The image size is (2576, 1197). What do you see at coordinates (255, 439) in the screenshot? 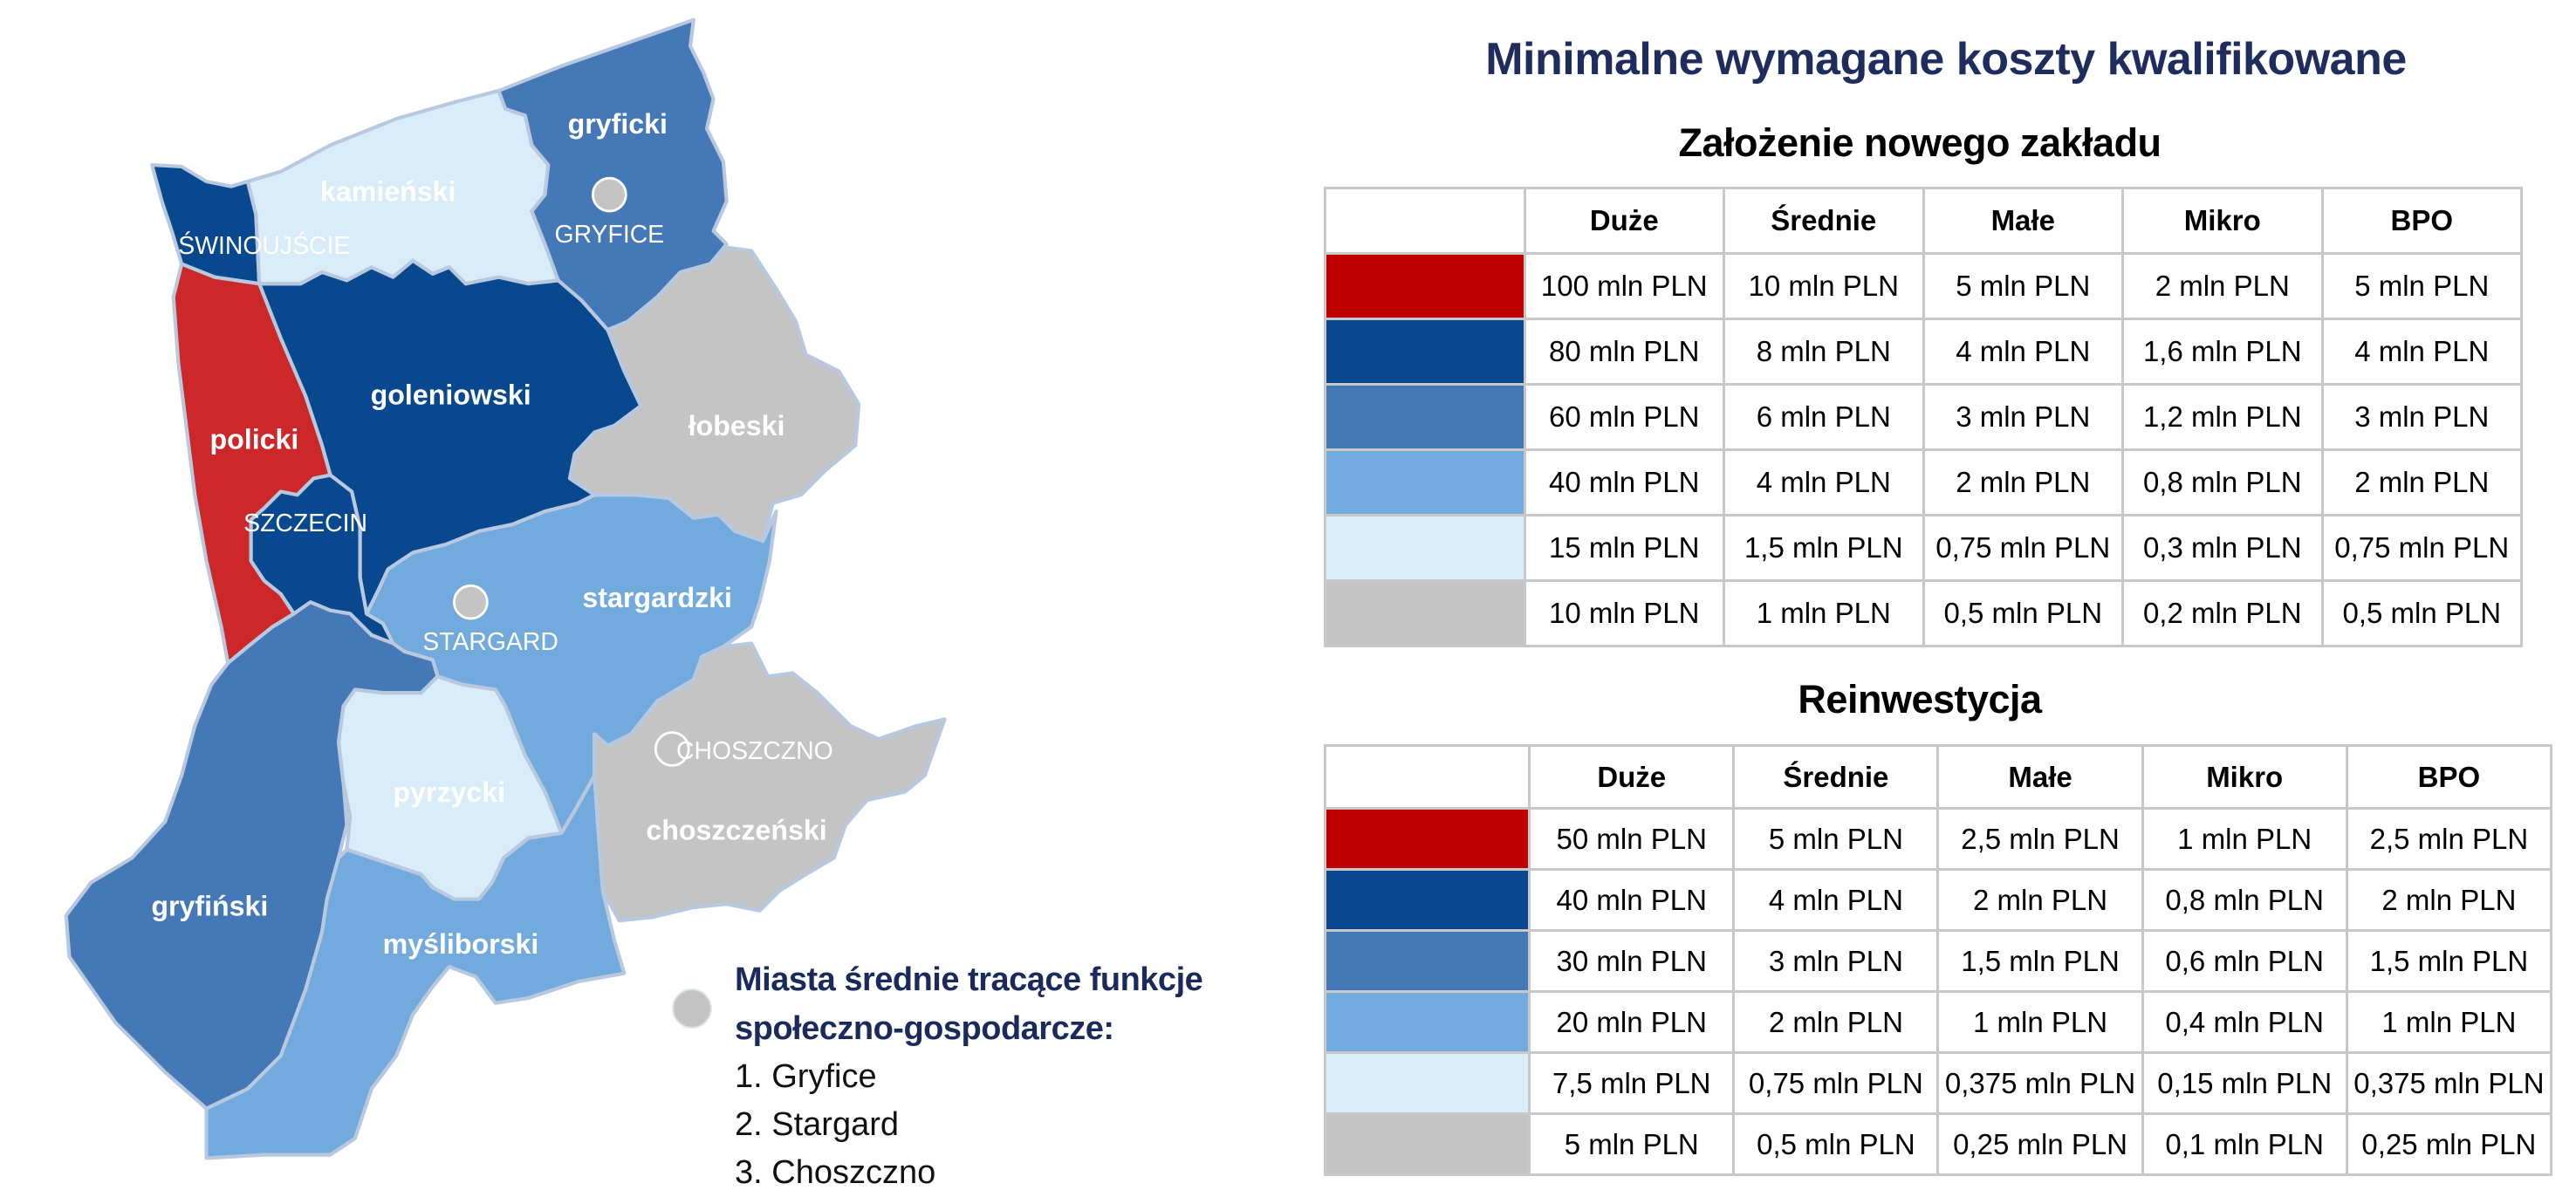
I see `label-policki: policki` at bounding box center [255, 439].